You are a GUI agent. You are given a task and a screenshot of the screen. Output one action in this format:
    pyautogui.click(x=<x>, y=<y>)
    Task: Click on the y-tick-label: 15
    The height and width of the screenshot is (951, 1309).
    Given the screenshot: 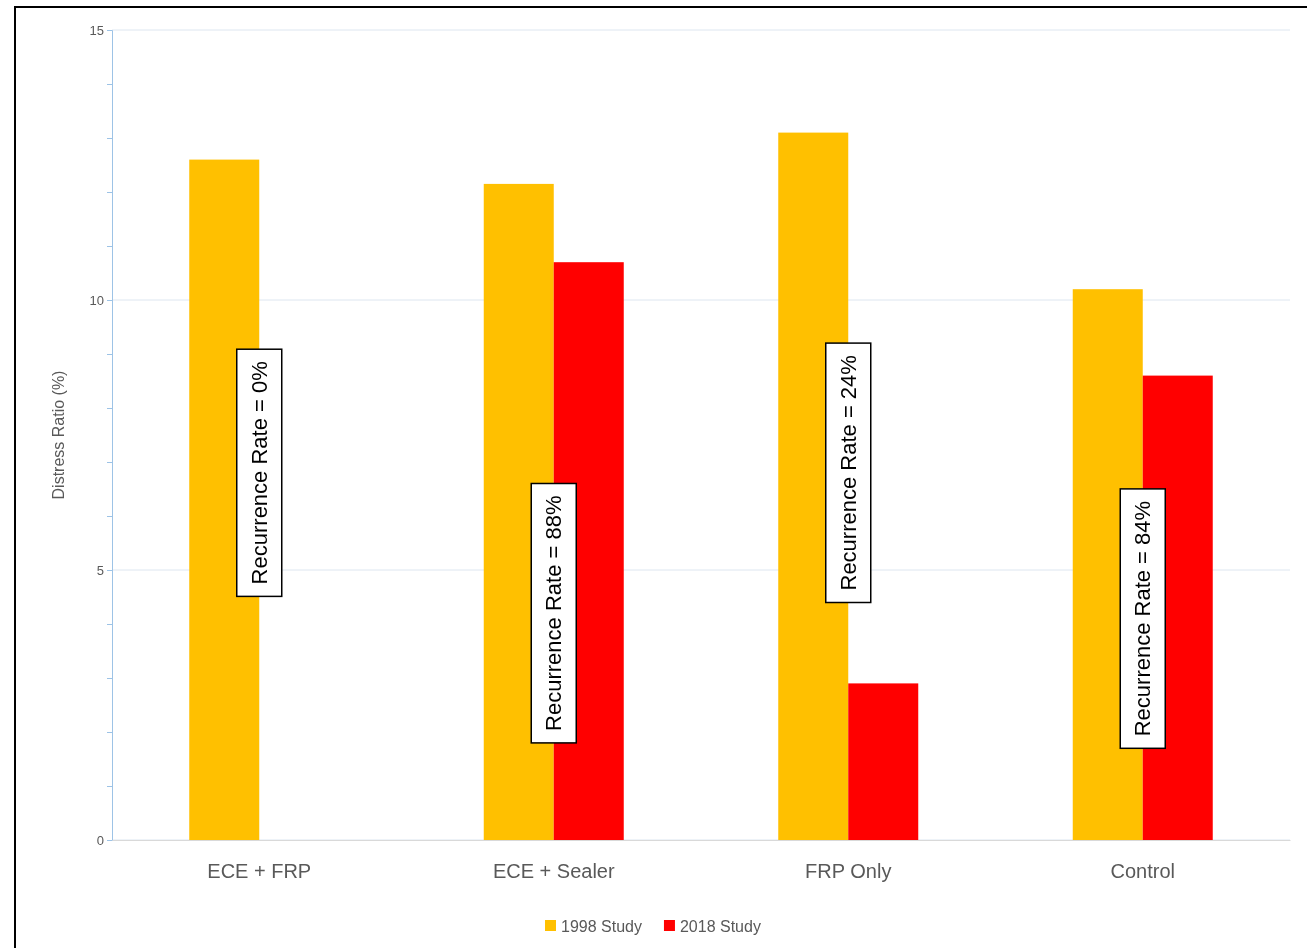 What is the action you would take?
    pyautogui.click(x=96, y=30)
    